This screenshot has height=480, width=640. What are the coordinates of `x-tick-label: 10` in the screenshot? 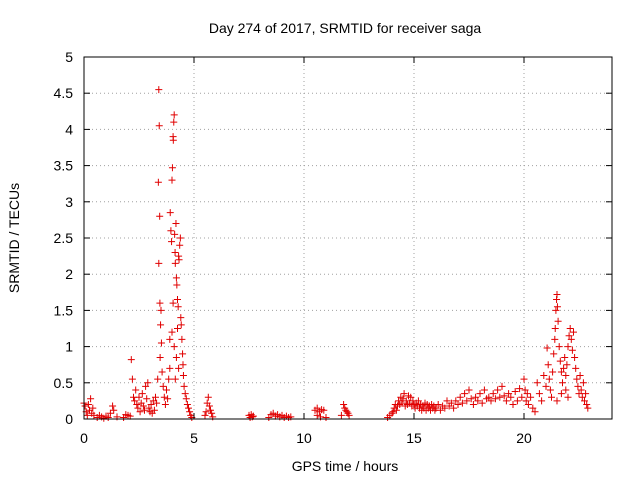 It's located at (304, 438).